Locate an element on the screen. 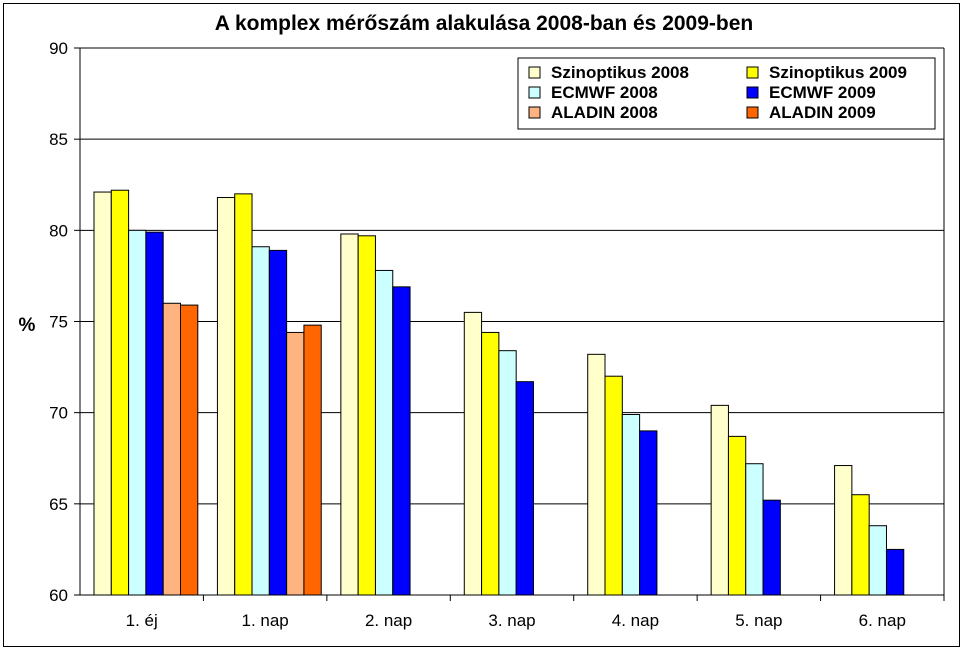 This screenshot has height=652, width=965. legend-label: Szinoptikus 2009 is located at coordinates (838, 72).